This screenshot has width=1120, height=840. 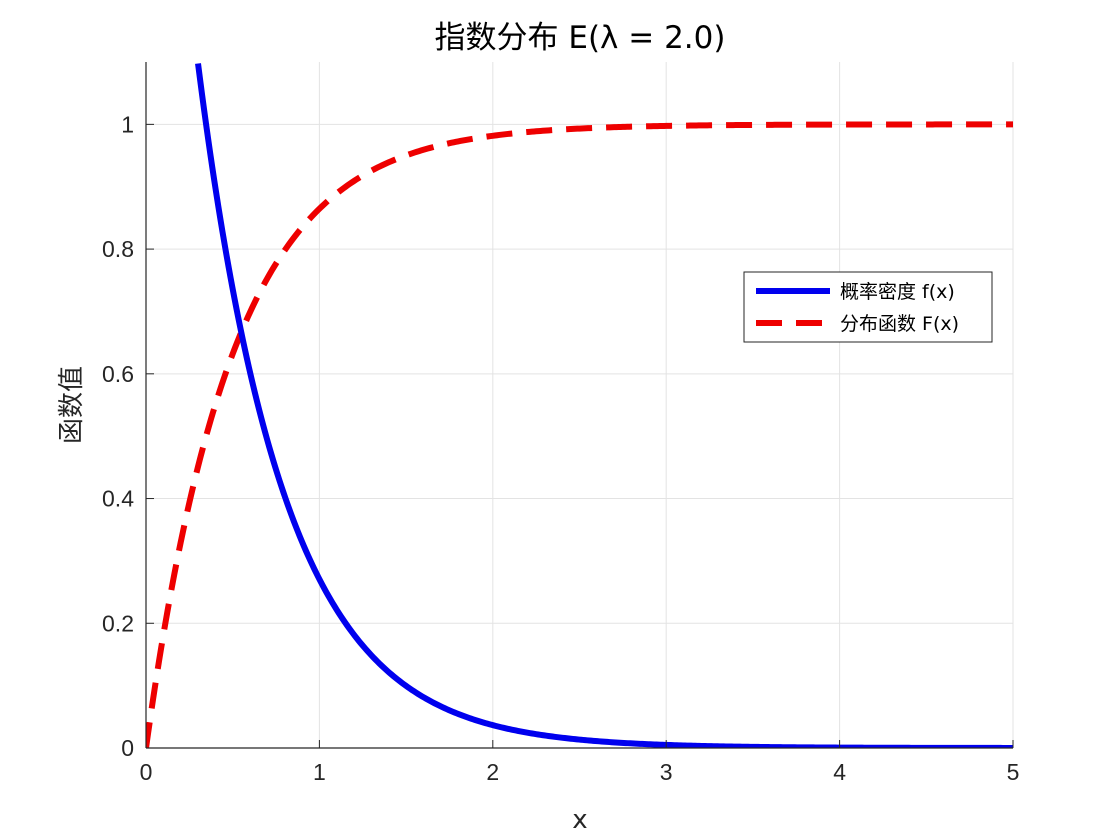 What do you see at coordinates (146, 772) in the screenshot?
I see `x-tick-label: 0` at bounding box center [146, 772].